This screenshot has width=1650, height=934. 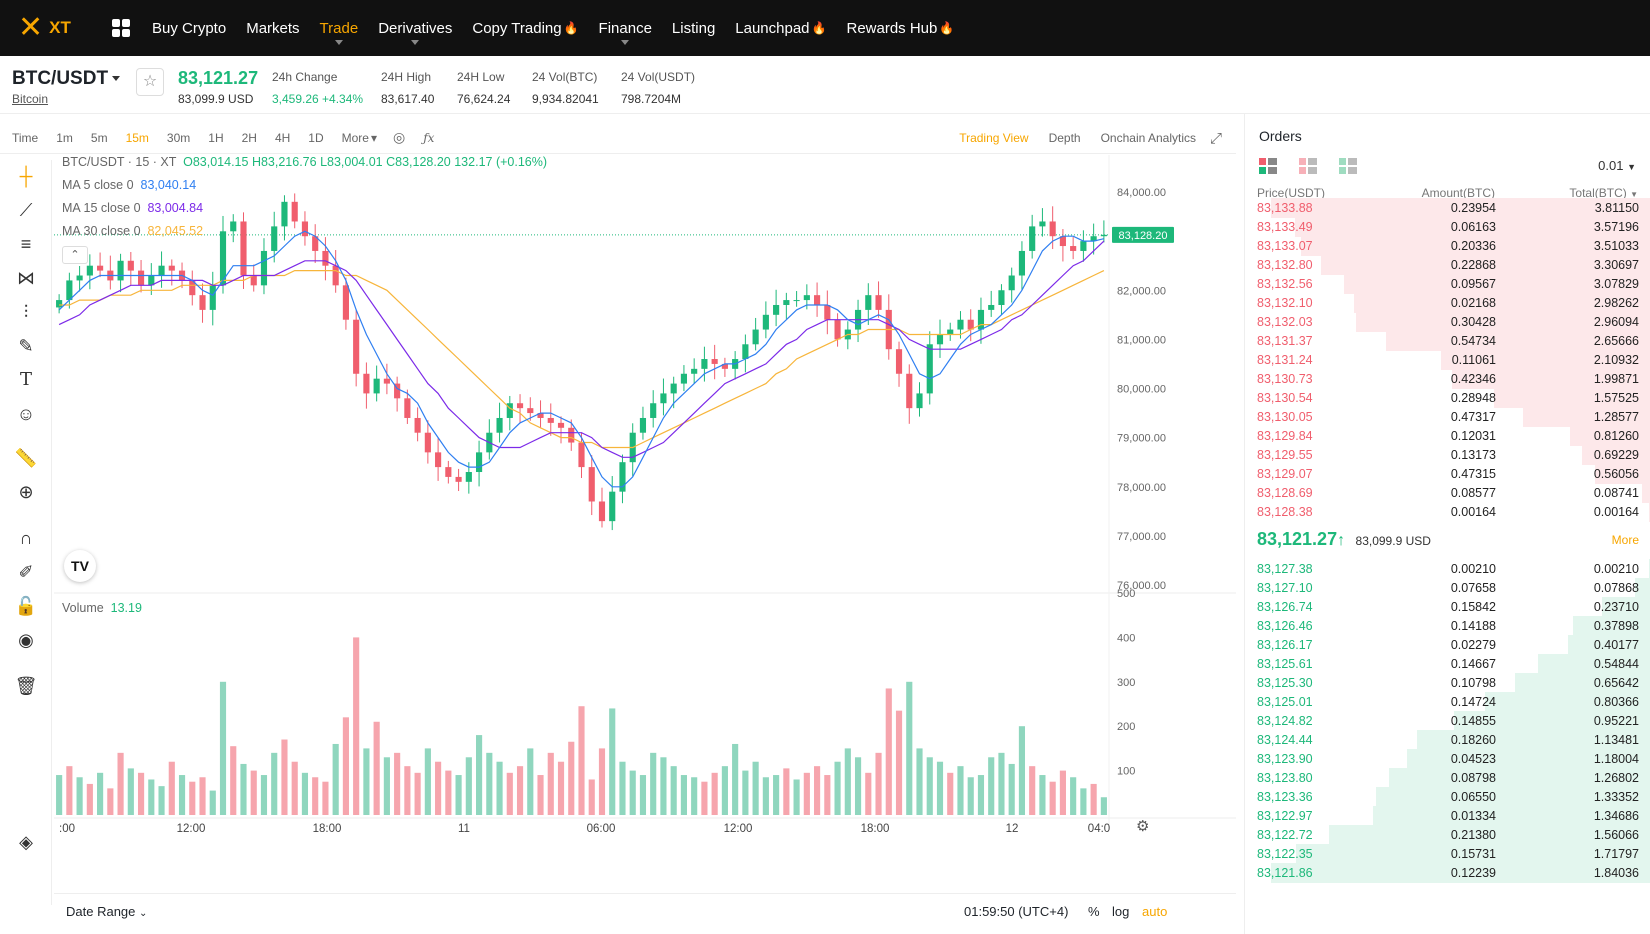 What do you see at coordinates (693, 28) in the screenshot?
I see `nav-item-listing: Listing` at bounding box center [693, 28].